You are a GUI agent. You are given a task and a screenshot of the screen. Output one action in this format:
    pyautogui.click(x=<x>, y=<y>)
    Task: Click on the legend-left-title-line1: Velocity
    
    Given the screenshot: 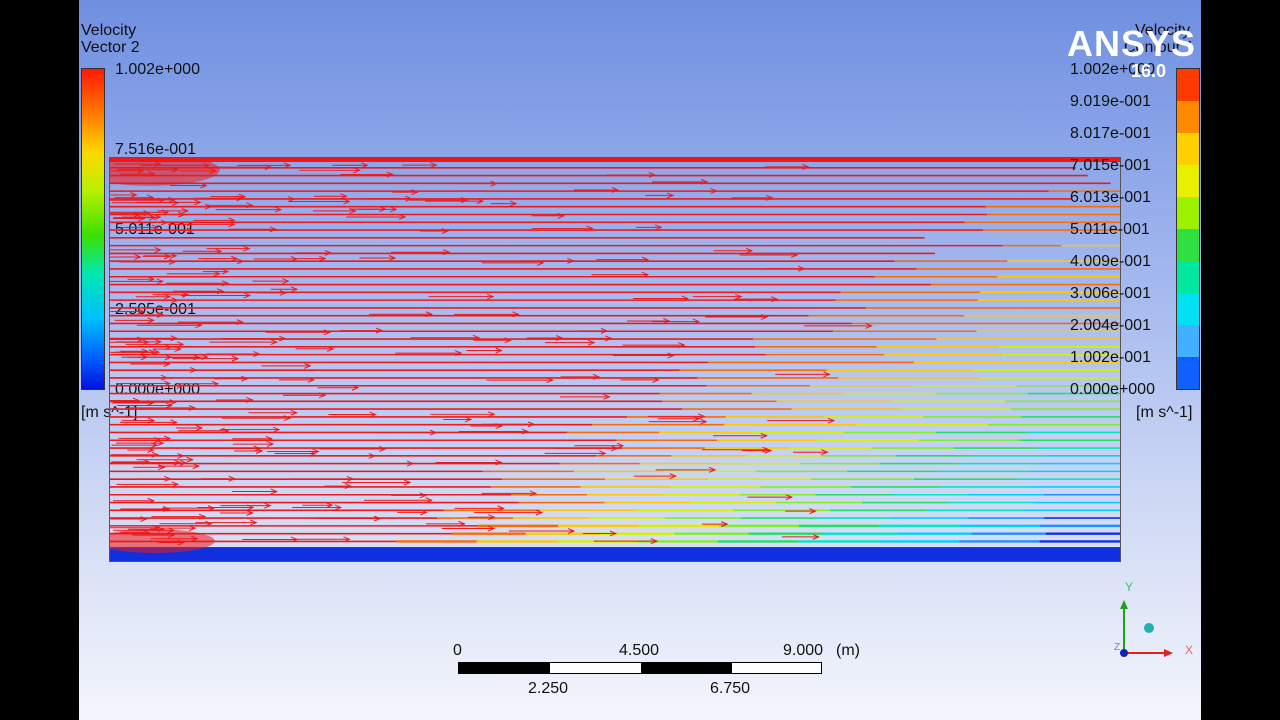 What is the action you would take?
    pyautogui.click(x=109, y=30)
    